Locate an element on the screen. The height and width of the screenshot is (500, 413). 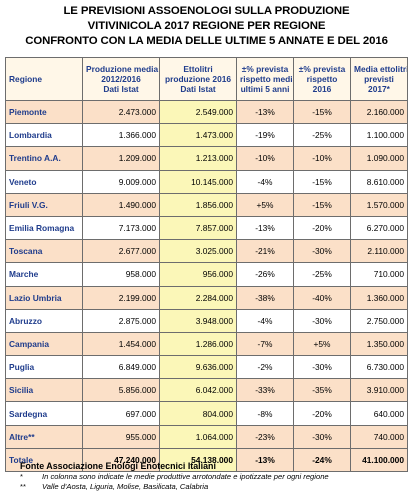
cell-production-2016: 3.025.000 is located at coordinates (198, 251).